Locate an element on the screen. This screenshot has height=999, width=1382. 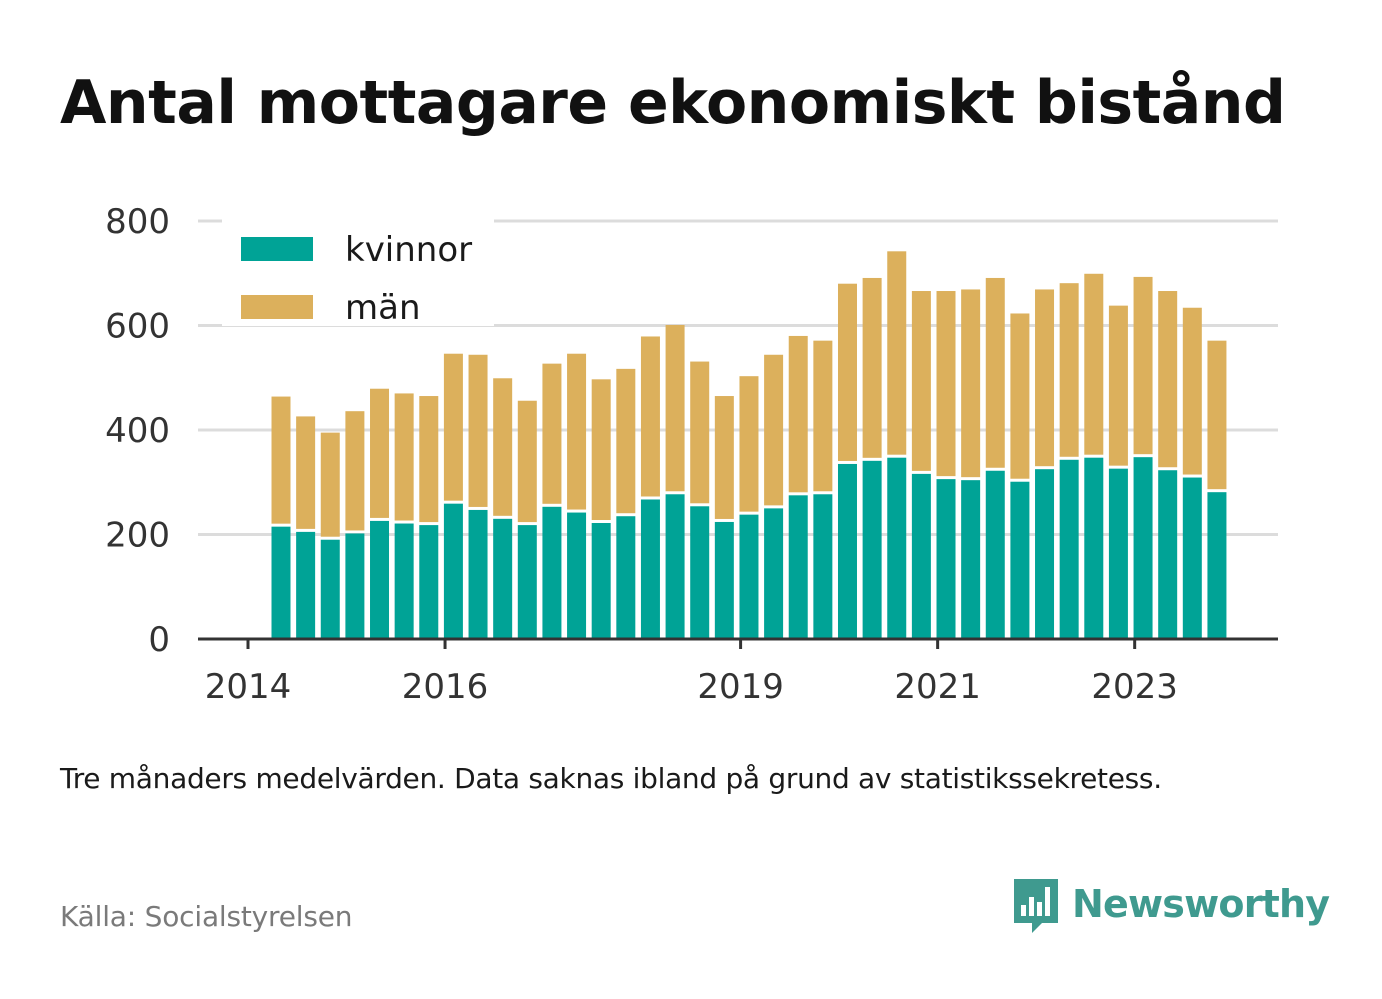
brand-logo: Newsworthy is located at coordinates (1170, 906).